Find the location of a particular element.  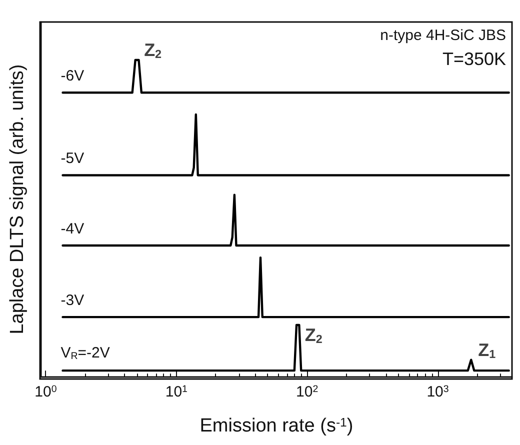

text: n-type 4H-SiC JBS is located at coordinates (443, 35).